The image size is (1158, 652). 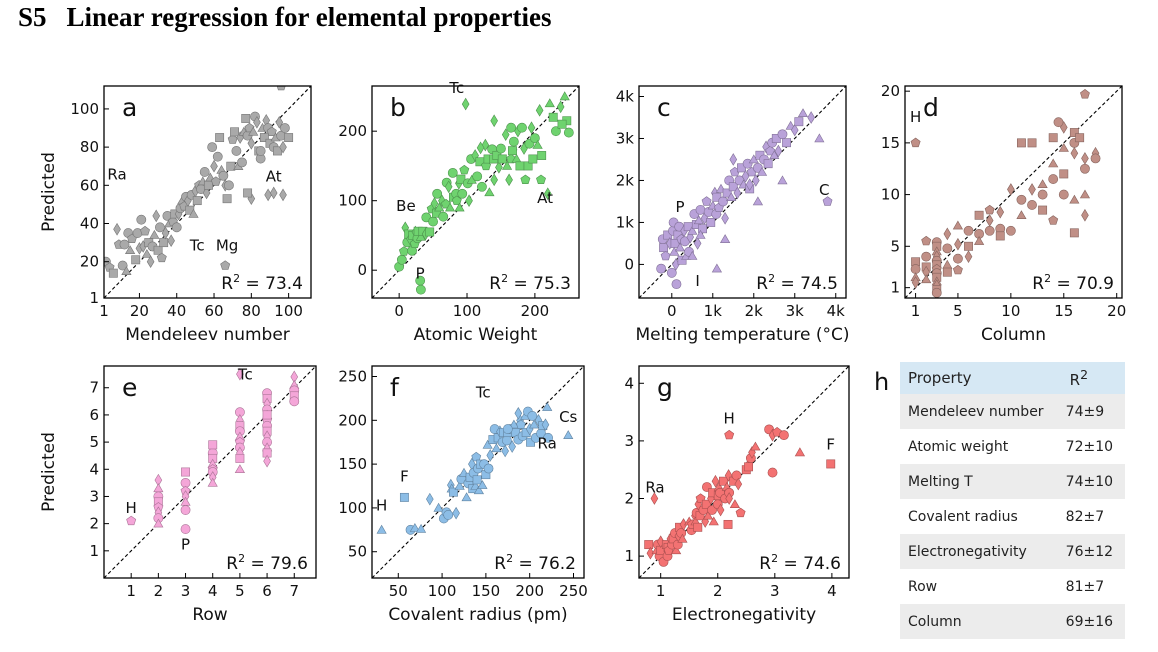 I want to click on table-cell-property: Melting T, so click(x=981, y=481).